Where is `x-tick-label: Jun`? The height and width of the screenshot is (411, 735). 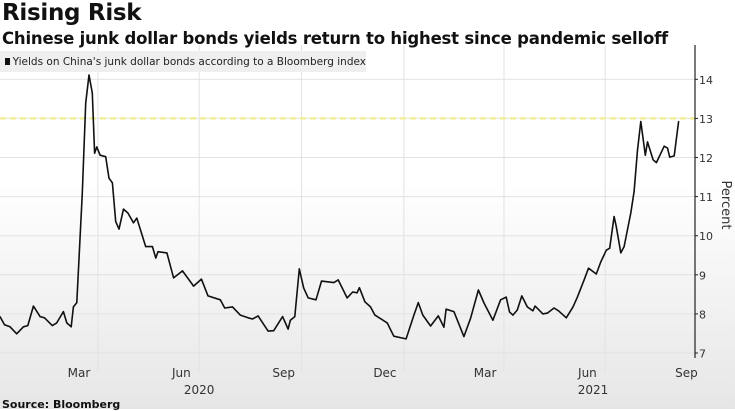 x-tick-label: Jun is located at coordinates (181, 373).